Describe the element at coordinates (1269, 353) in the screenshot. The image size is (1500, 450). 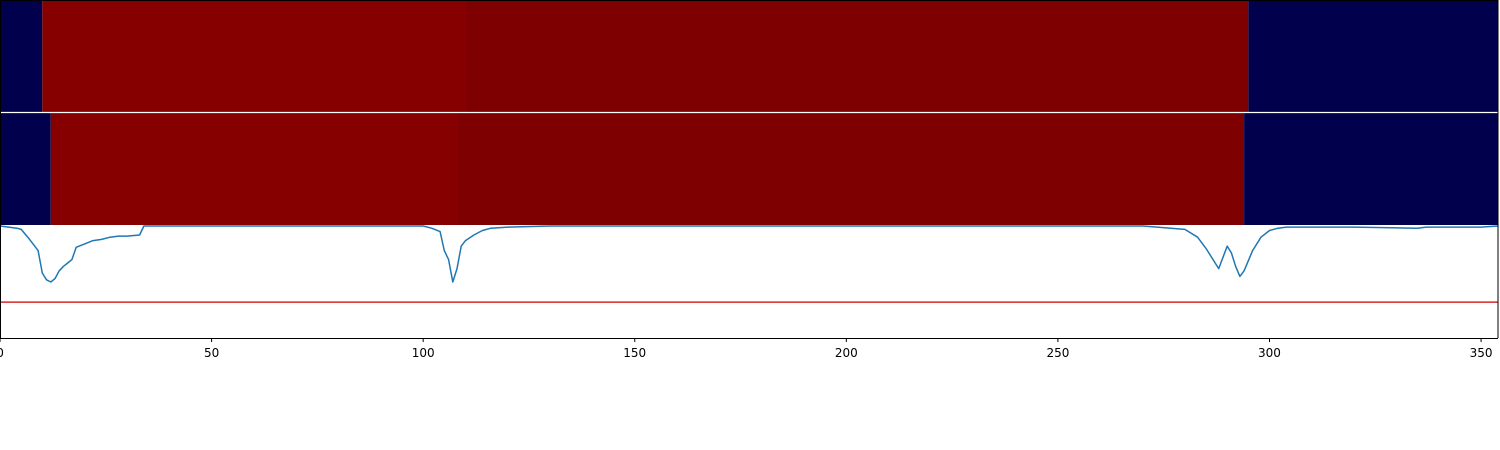
I see `x-tick-label-300: 300` at that location.